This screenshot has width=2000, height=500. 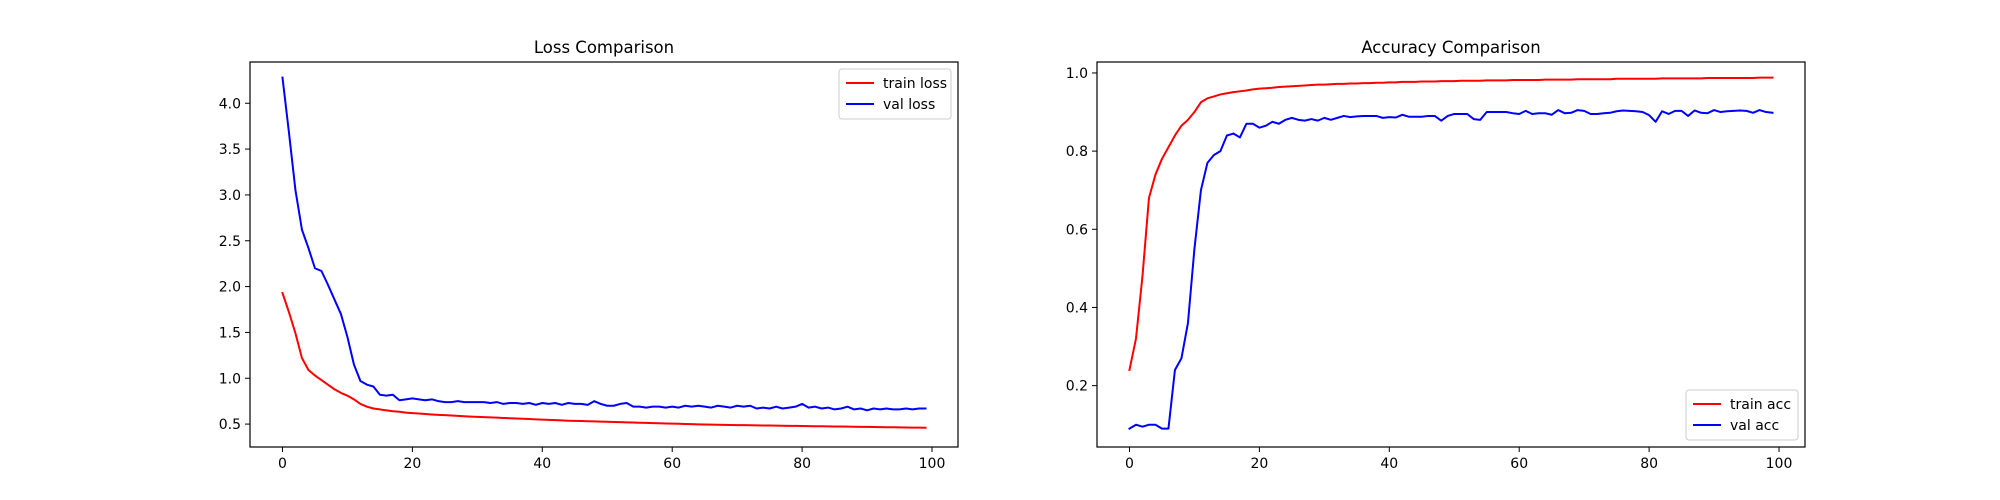 I want to click on loss-y-ticks: 0.5 1.0 1.5 2.0 2.5 3.0 3.5 4.0, so click(x=234, y=264).